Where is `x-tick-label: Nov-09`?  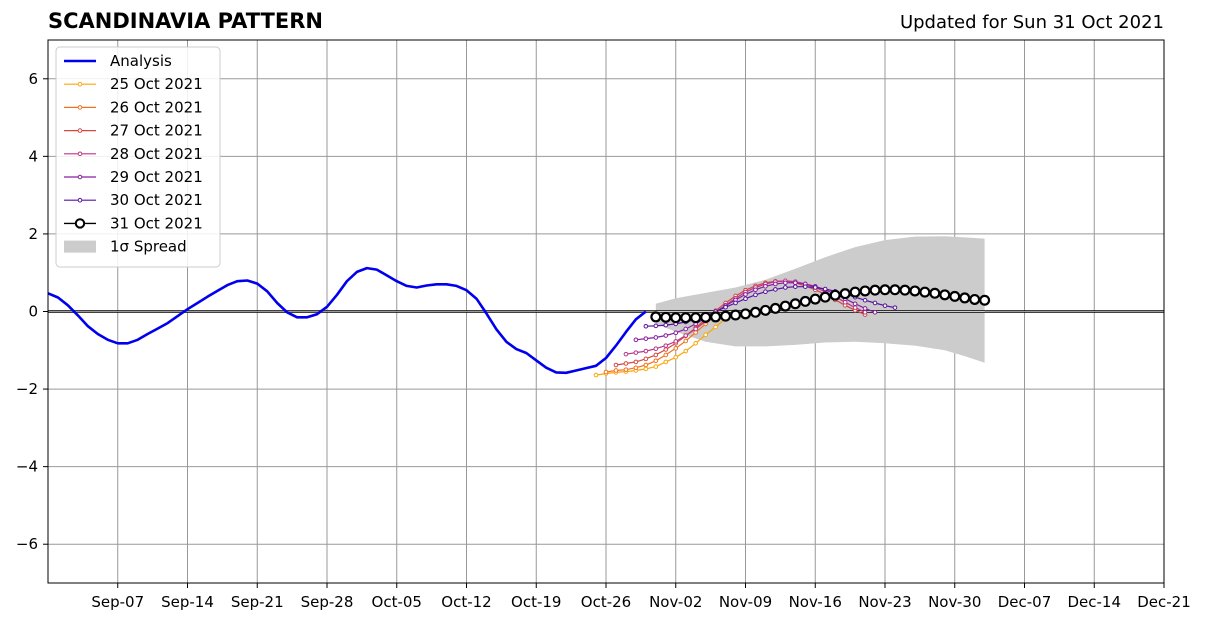
x-tick-label: Nov-09 is located at coordinates (745, 602).